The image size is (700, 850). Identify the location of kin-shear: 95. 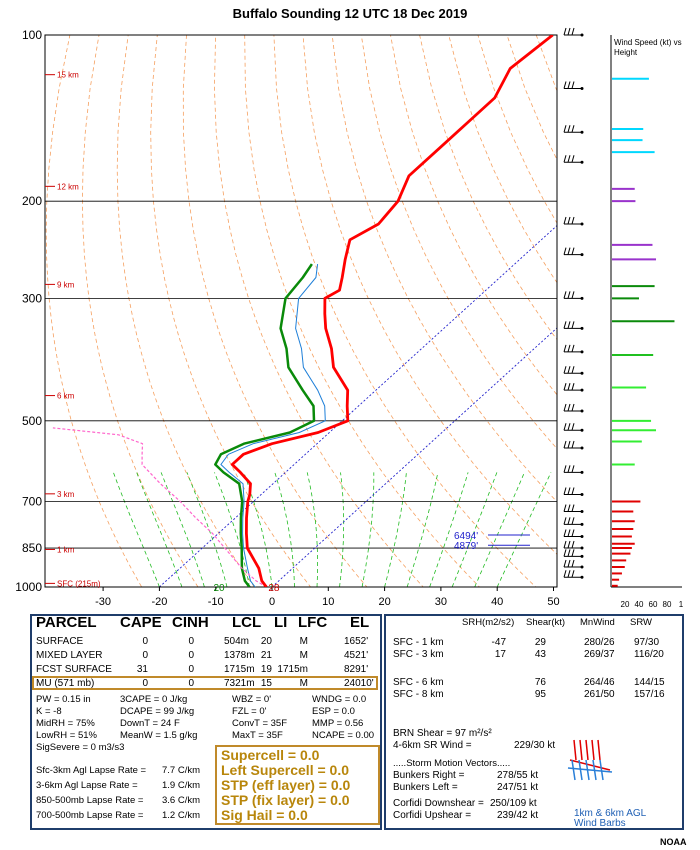
(540, 694).